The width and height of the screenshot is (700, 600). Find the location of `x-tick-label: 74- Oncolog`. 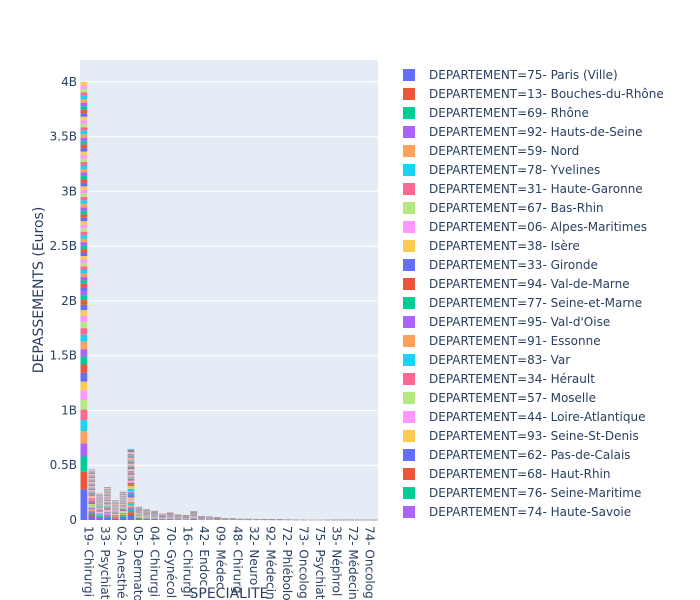

x-tick-label: 74- Oncolog is located at coordinates (370, 562).